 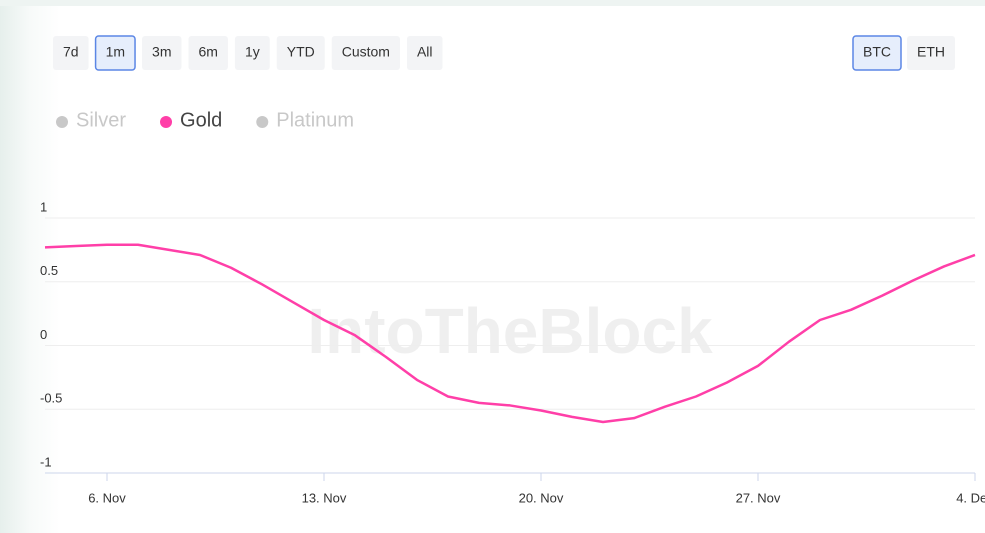 What do you see at coordinates (758, 497) in the screenshot?
I see `x-tick-label: 27. Nov` at bounding box center [758, 497].